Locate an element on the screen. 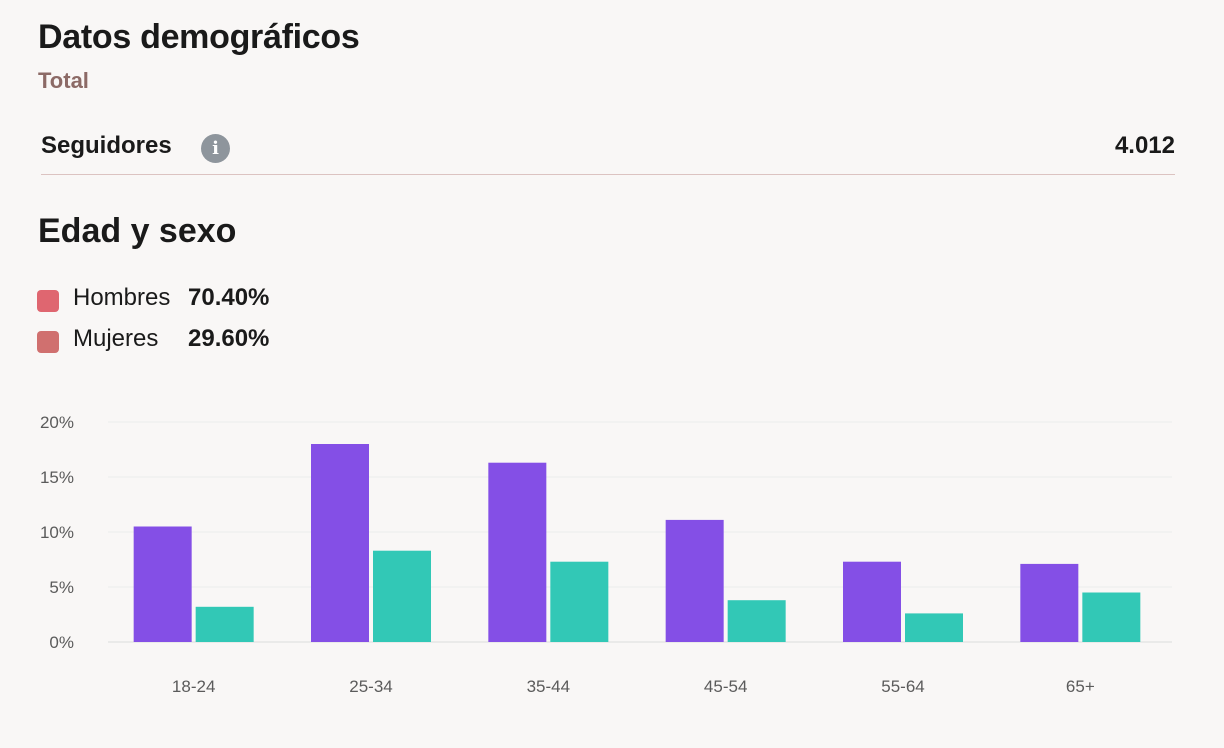 The image size is (1224, 748). section-title: Edad y sexo is located at coordinates (137, 231).